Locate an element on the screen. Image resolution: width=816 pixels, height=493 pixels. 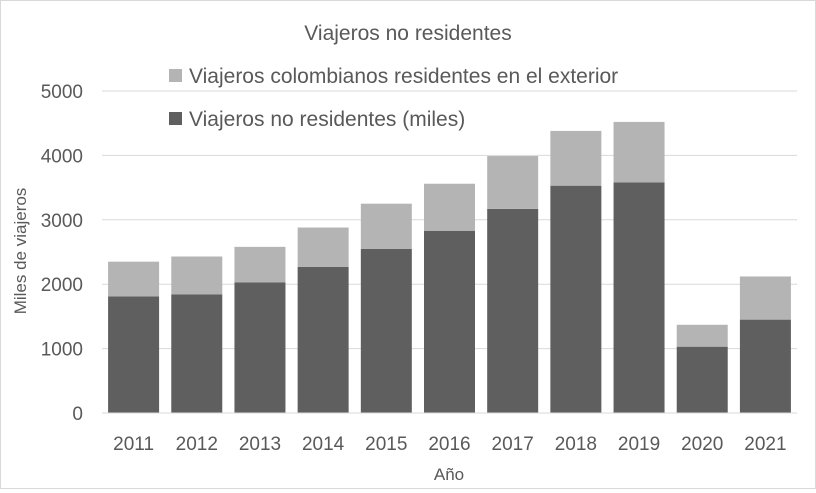
x-axis-label: Año is located at coordinates (449, 474).